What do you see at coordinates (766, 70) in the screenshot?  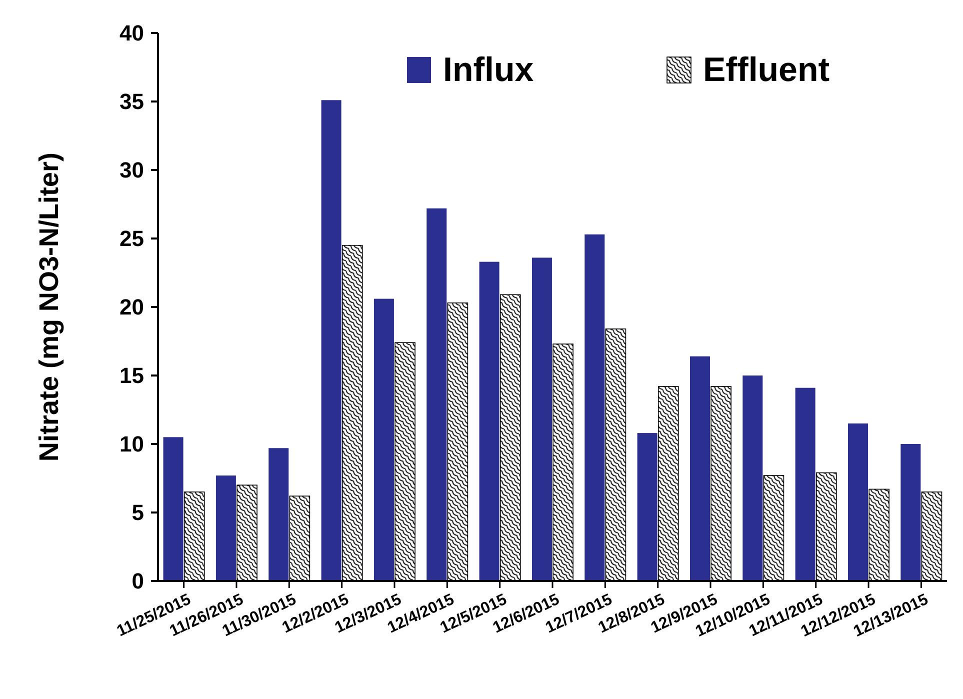 I see `legend-label: Effluent` at bounding box center [766, 70].